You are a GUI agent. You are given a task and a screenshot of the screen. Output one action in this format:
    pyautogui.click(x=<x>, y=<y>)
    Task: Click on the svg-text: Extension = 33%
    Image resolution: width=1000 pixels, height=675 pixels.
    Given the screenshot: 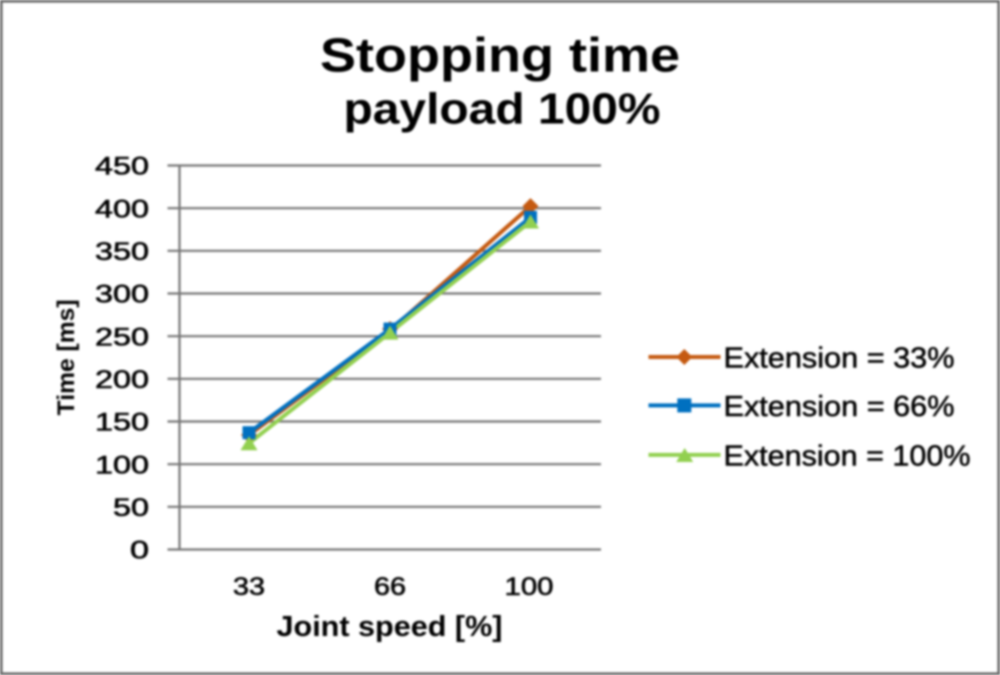 What is the action you would take?
    pyautogui.click(x=839, y=359)
    